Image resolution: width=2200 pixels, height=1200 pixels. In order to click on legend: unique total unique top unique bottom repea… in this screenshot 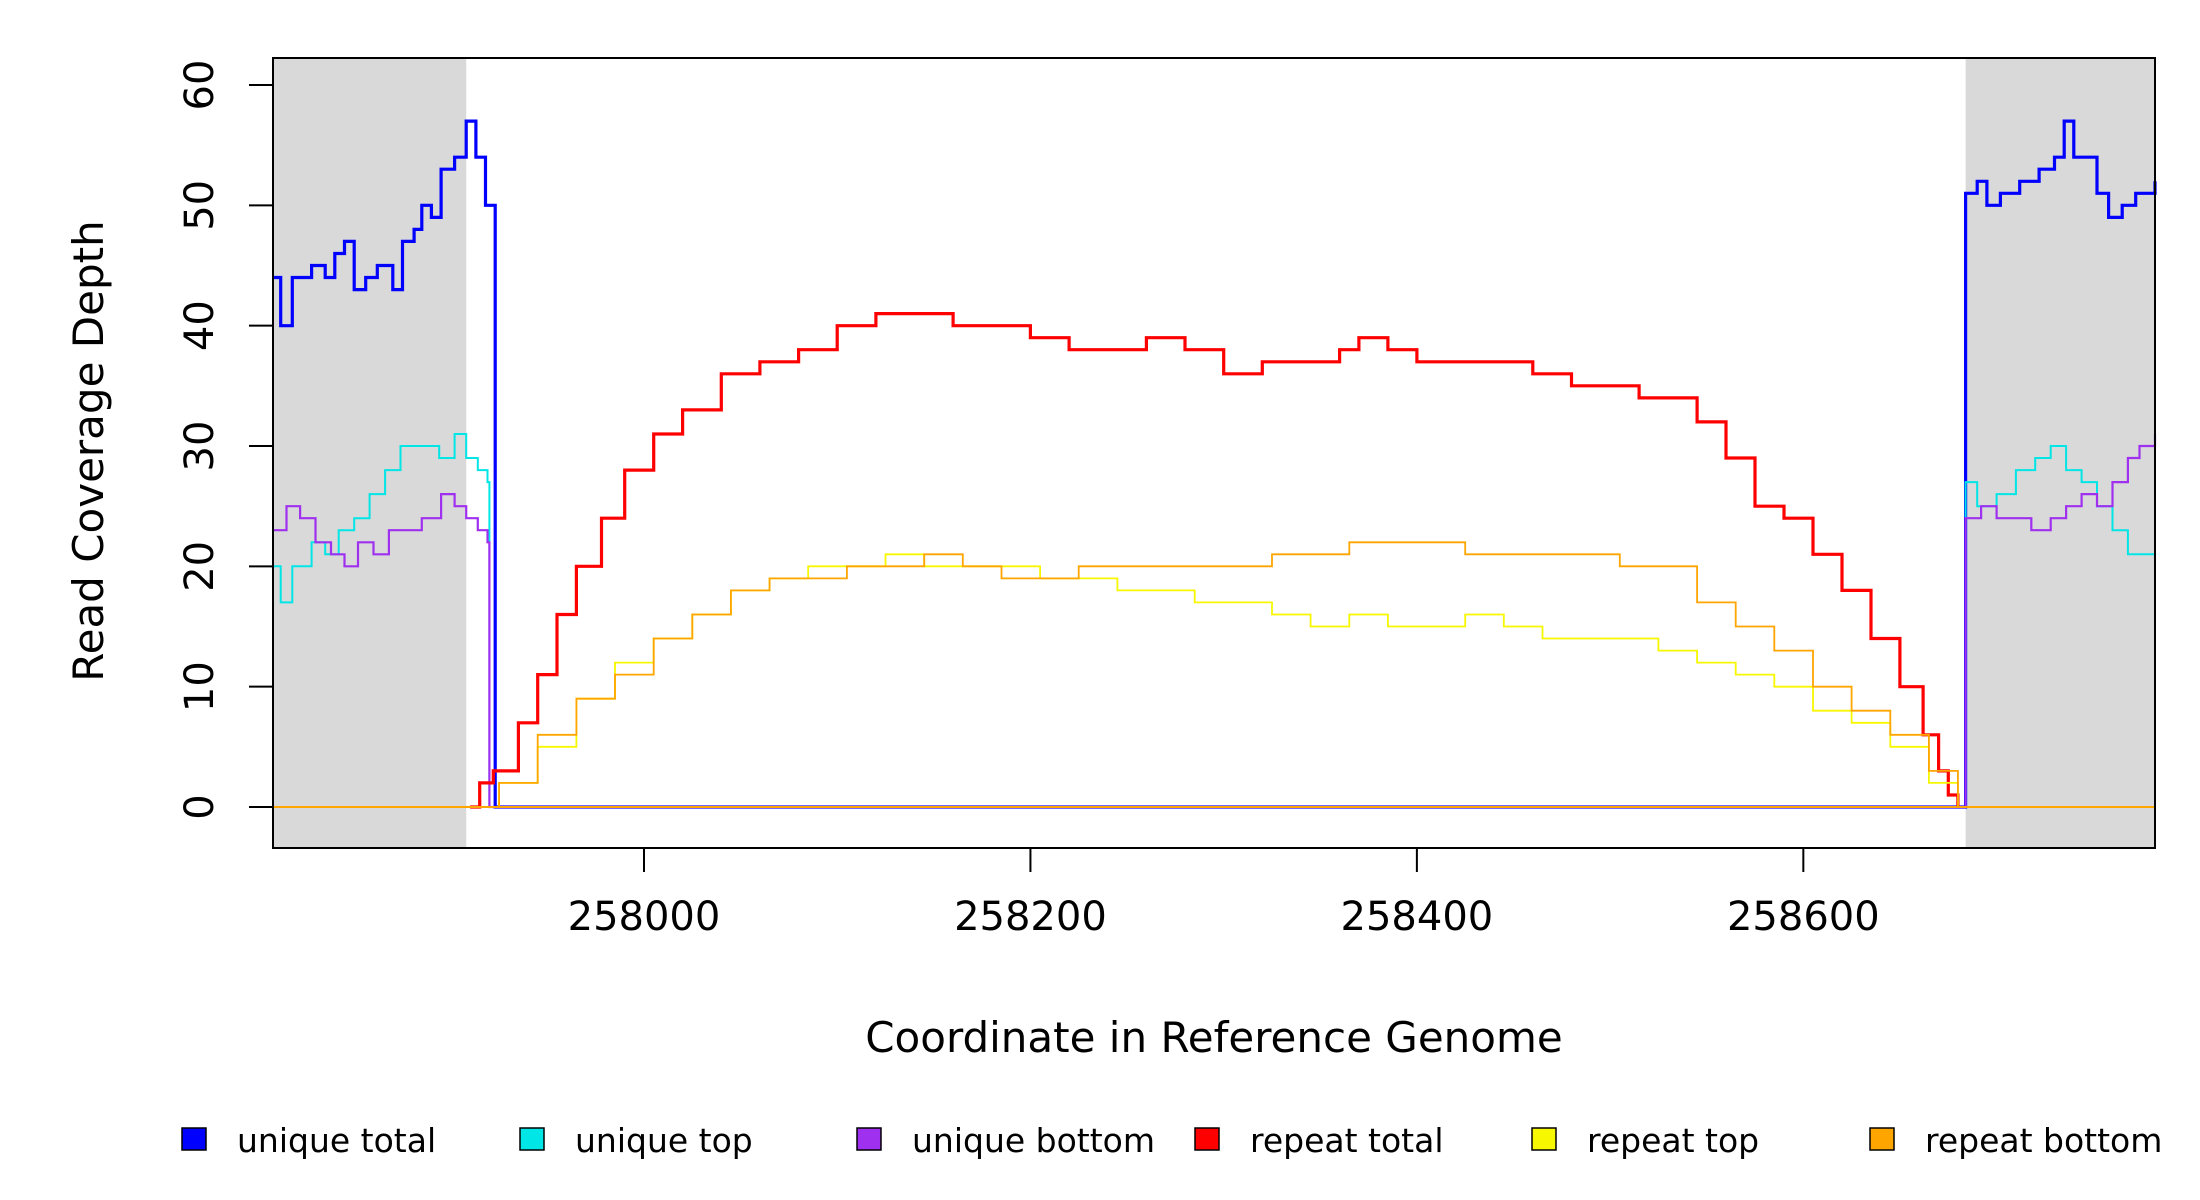, I will do `click(1171, 1140)`.